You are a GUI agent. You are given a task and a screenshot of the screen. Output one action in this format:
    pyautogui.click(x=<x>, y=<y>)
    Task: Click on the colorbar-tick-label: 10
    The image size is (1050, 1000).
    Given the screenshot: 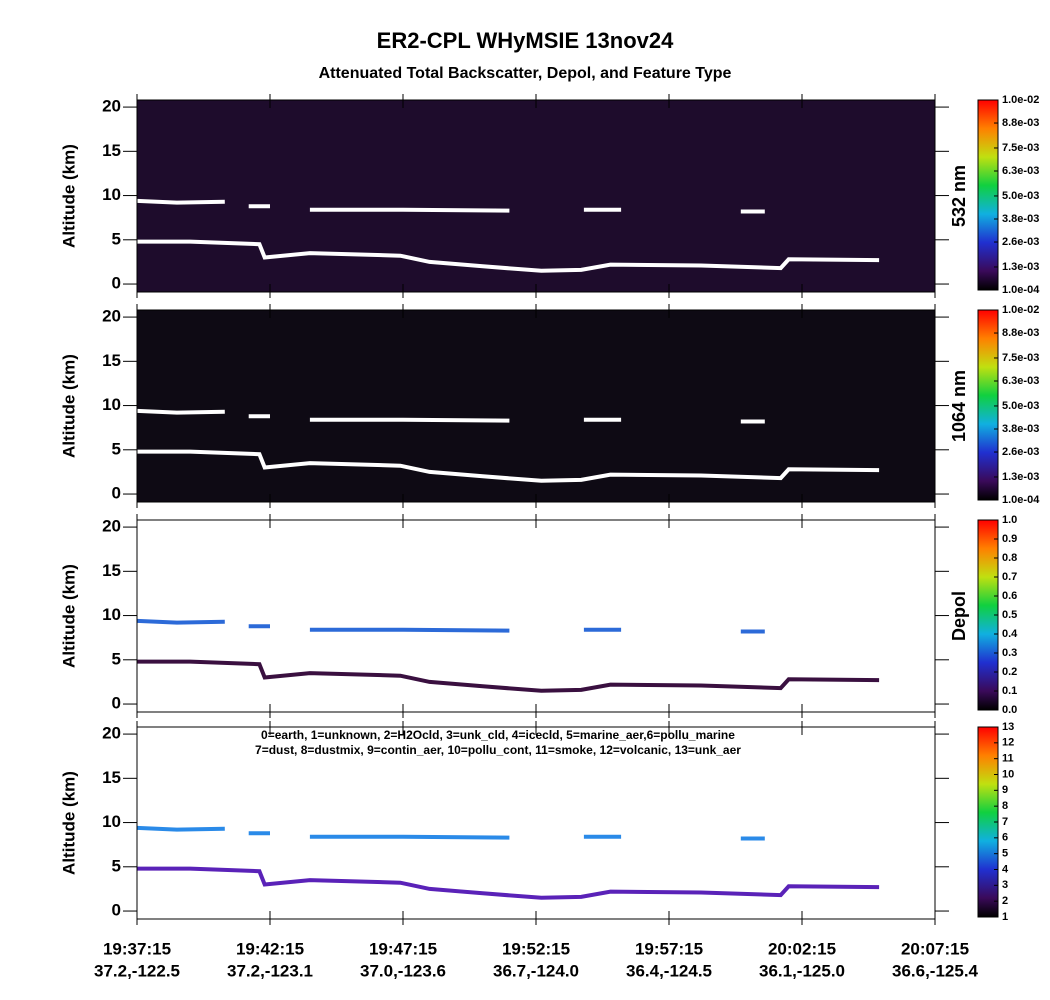 What is the action you would take?
    pyautogui.click(x=1008, y=774)
    